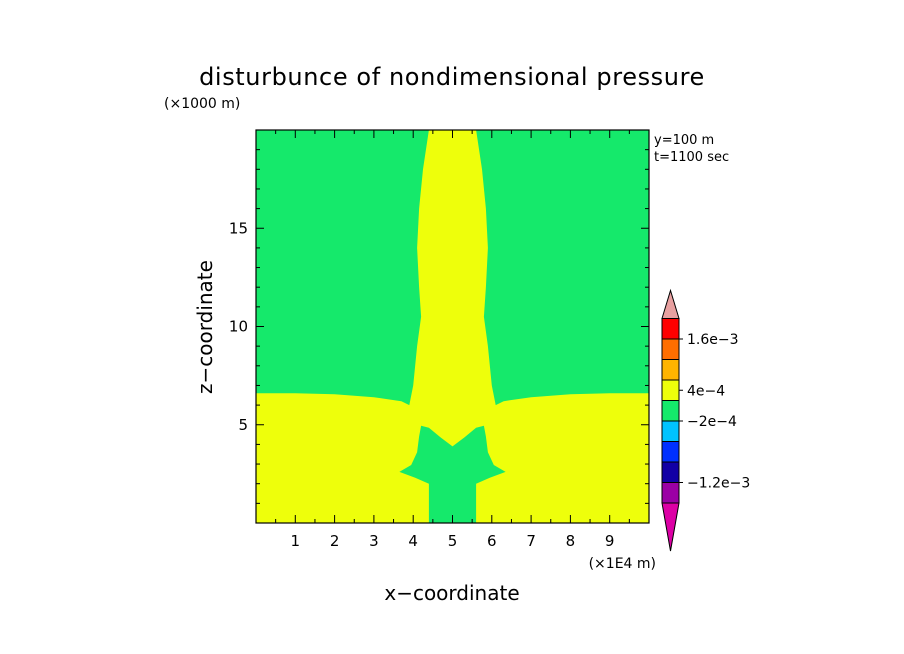  Describe the element at coordinates (238, 228) in the screenshot. I see `y-tick-label: 15` at that location.